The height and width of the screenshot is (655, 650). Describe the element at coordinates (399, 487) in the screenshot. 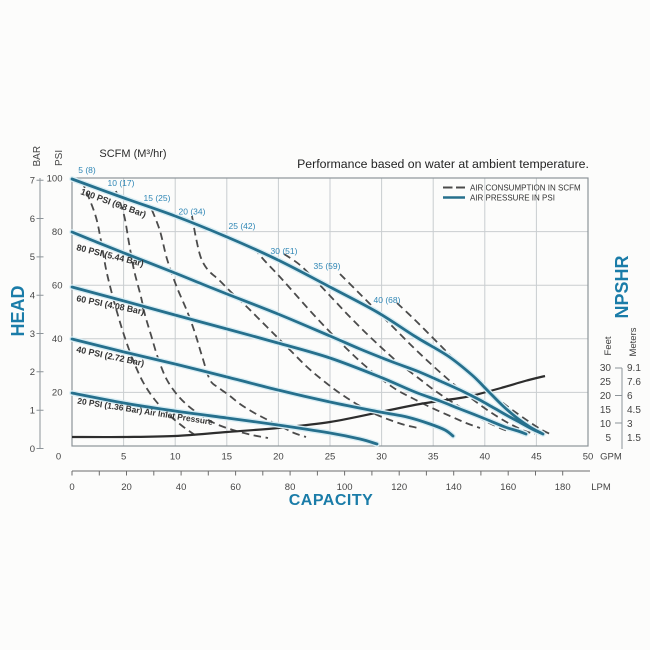

I see `svg-text: 120` at that location.